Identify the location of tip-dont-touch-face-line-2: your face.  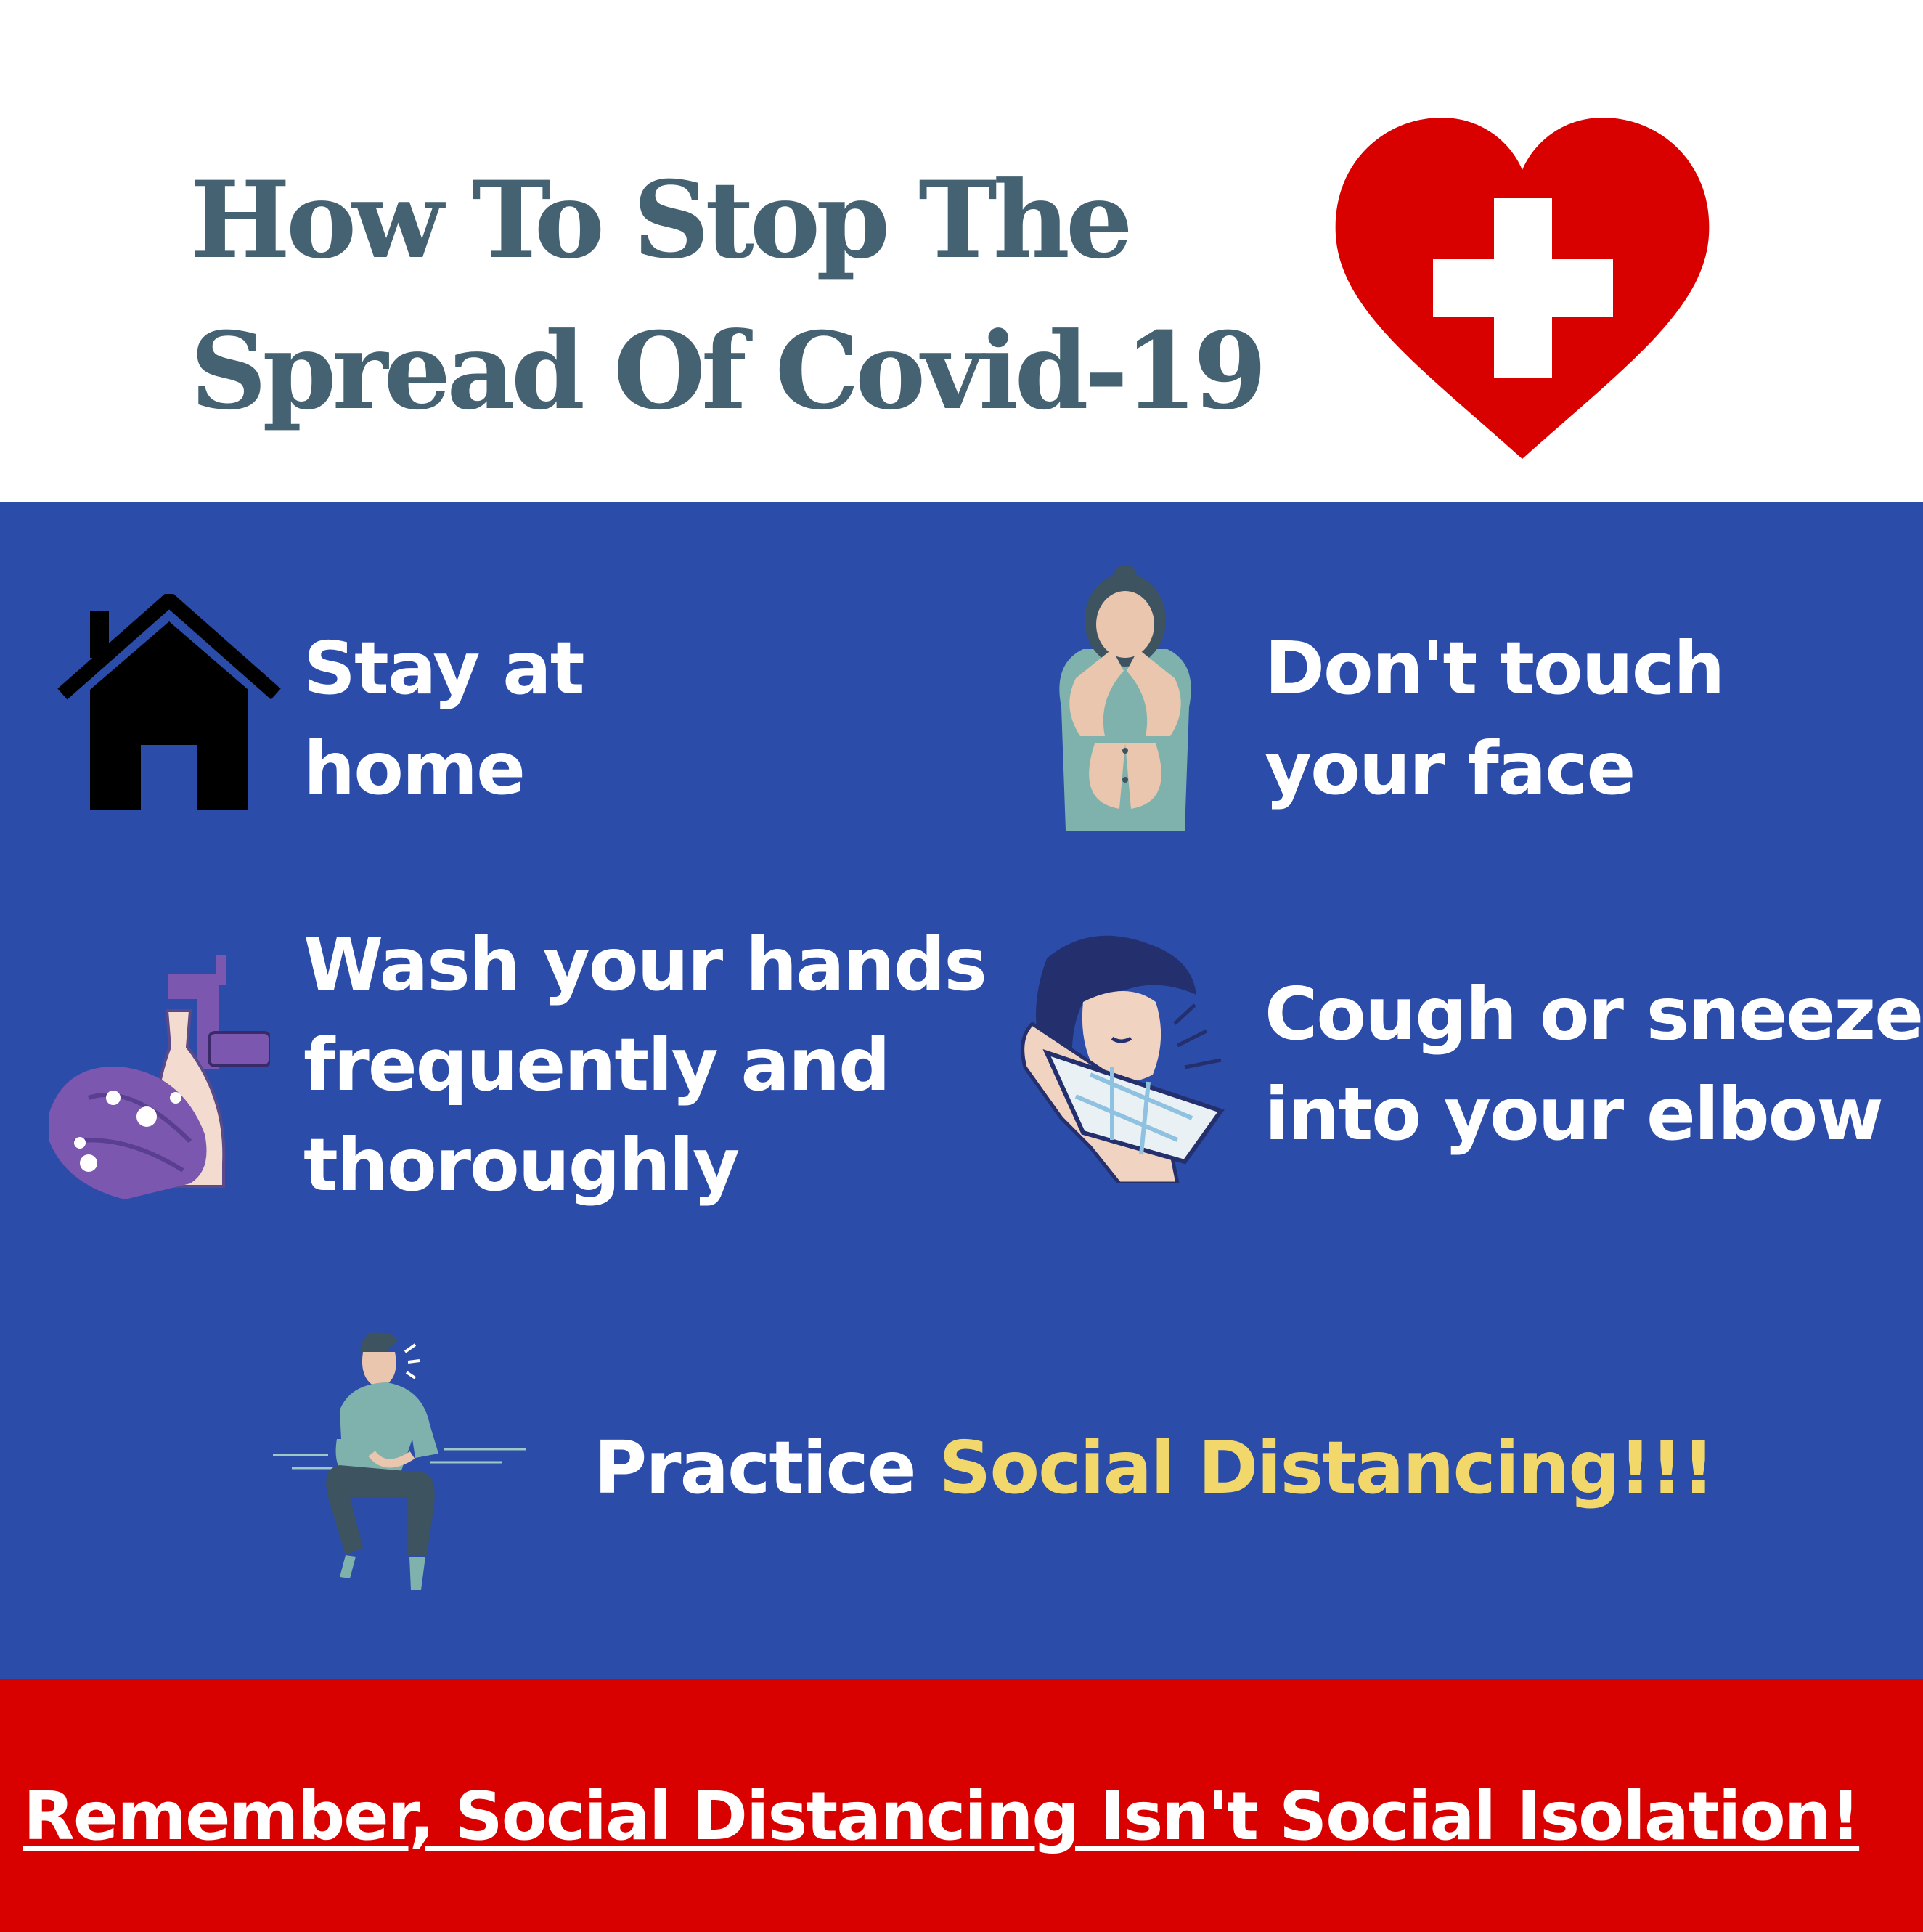
(1450, 768).